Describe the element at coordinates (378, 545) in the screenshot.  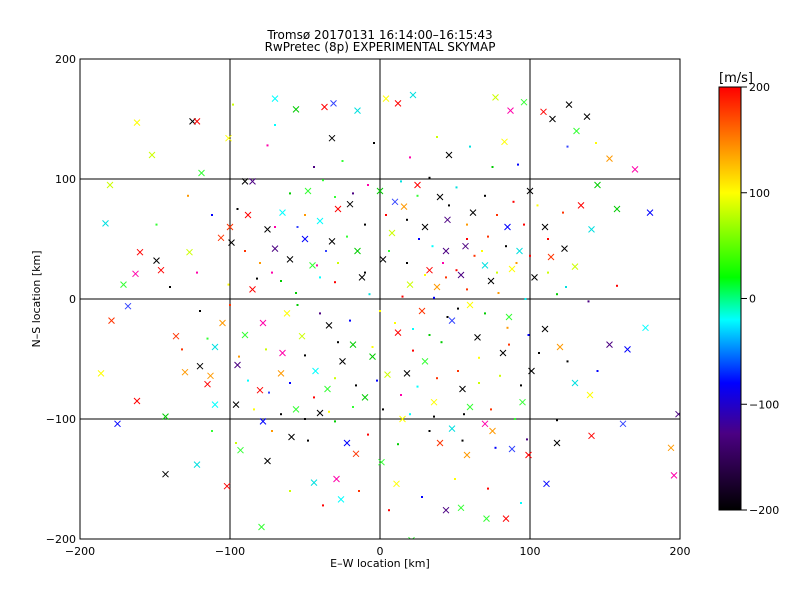
I see `x-axis-ticks: −200 −100 0 100 200` at that location.